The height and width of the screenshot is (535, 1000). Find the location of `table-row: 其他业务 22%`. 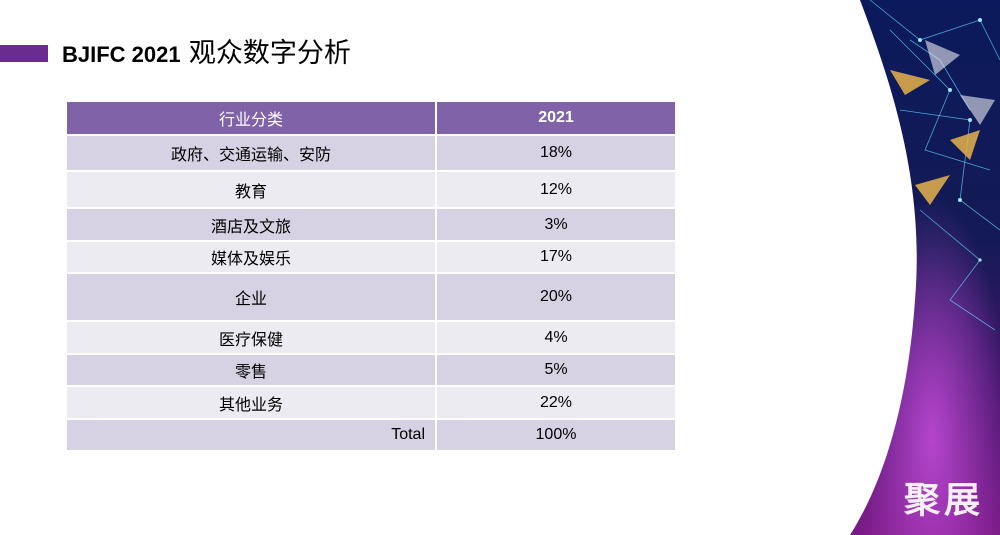

table-row: 其他业务 22% is located at coordinates (372, 403).